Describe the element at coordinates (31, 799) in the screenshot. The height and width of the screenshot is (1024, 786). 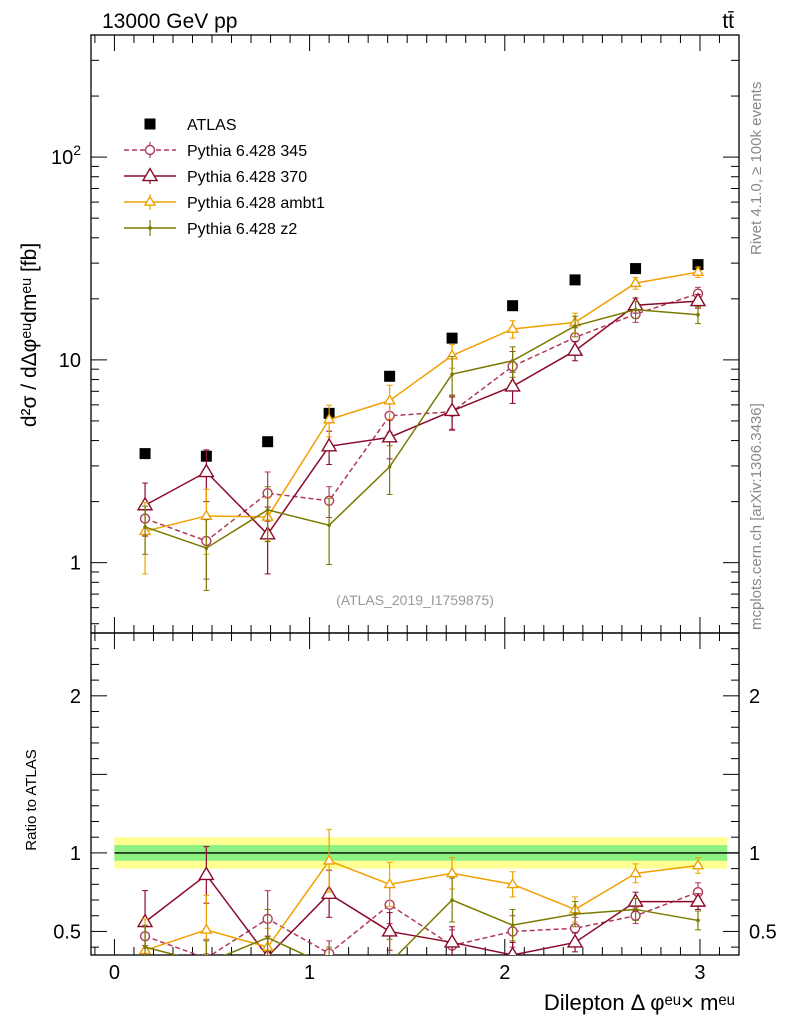
I see `ratio-y-axis-label: Ratio to ATLAS` at that location.